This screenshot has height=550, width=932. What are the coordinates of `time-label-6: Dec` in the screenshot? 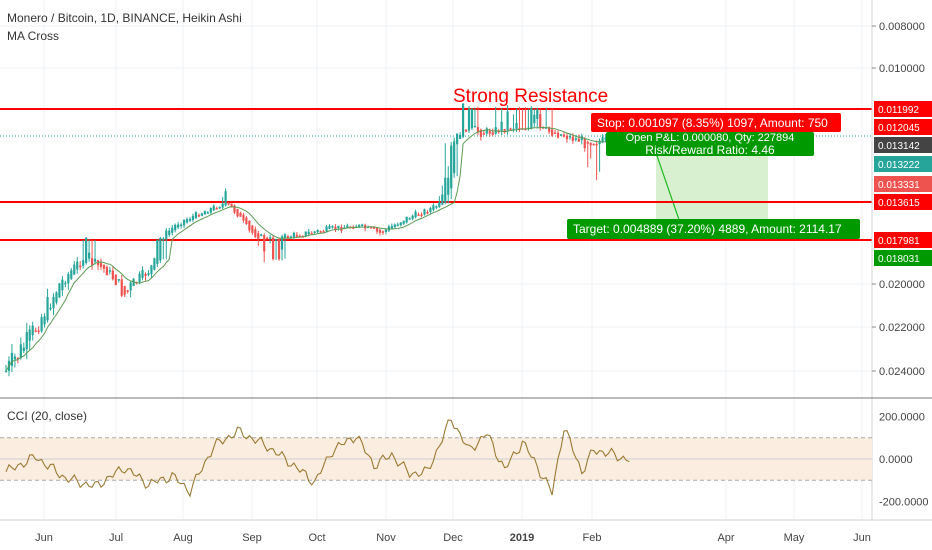 It's located at (453, 538).